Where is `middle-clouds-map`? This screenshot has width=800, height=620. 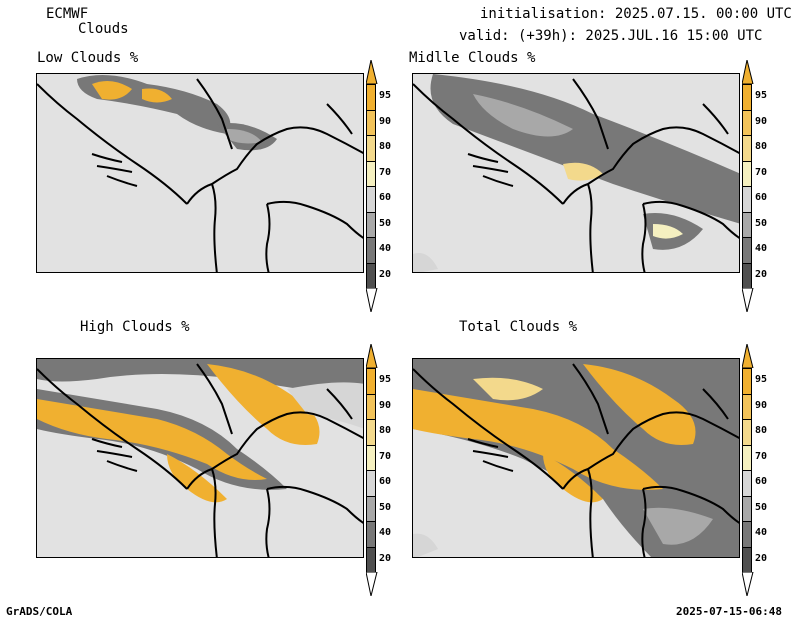
middle-clouds-map is located at coordinates (576, 173).